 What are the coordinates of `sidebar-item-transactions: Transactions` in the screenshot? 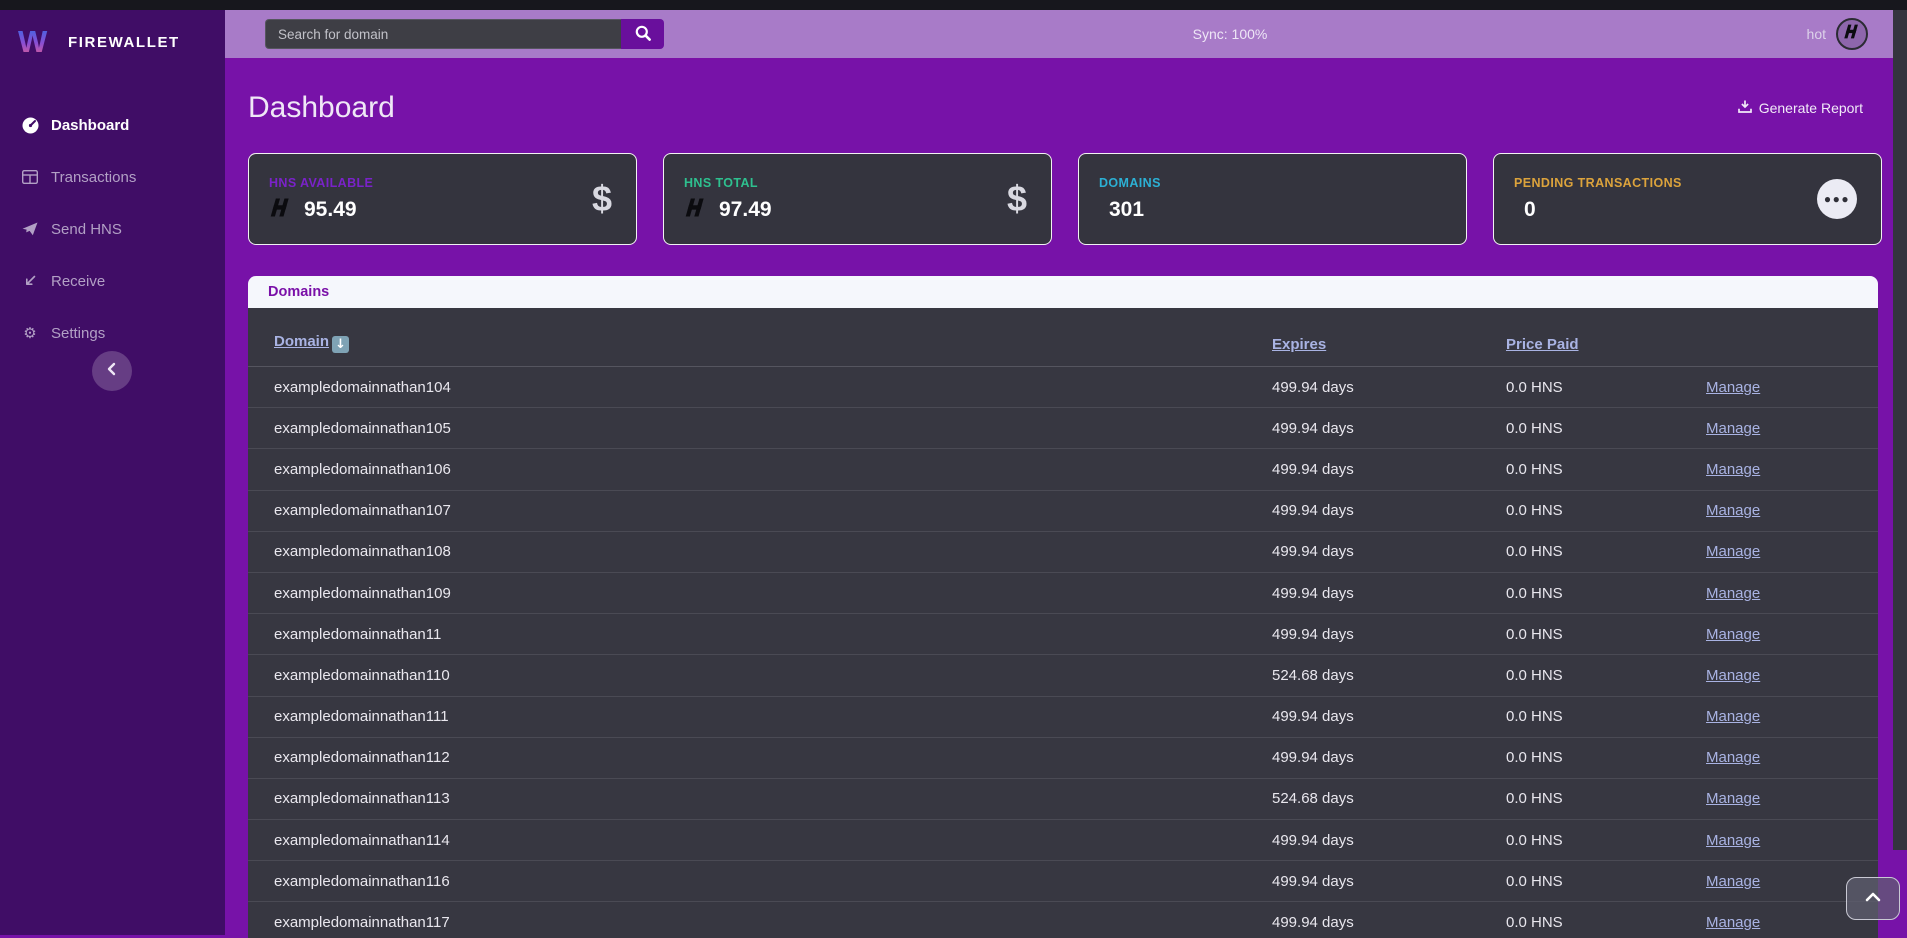 It's located at (112, 177).